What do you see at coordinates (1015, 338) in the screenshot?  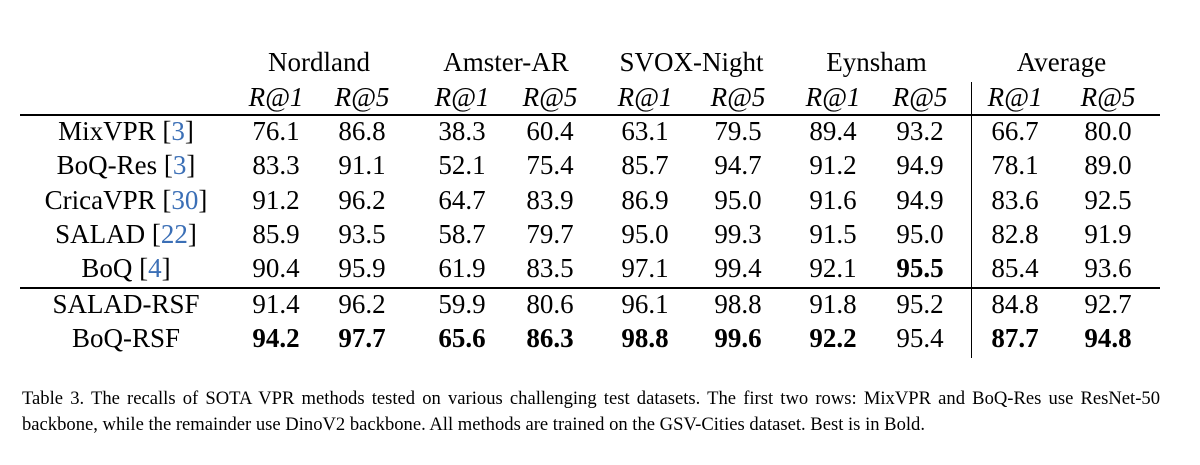 I see `value-cell: 87.7` at bounding box center [1015, 338].